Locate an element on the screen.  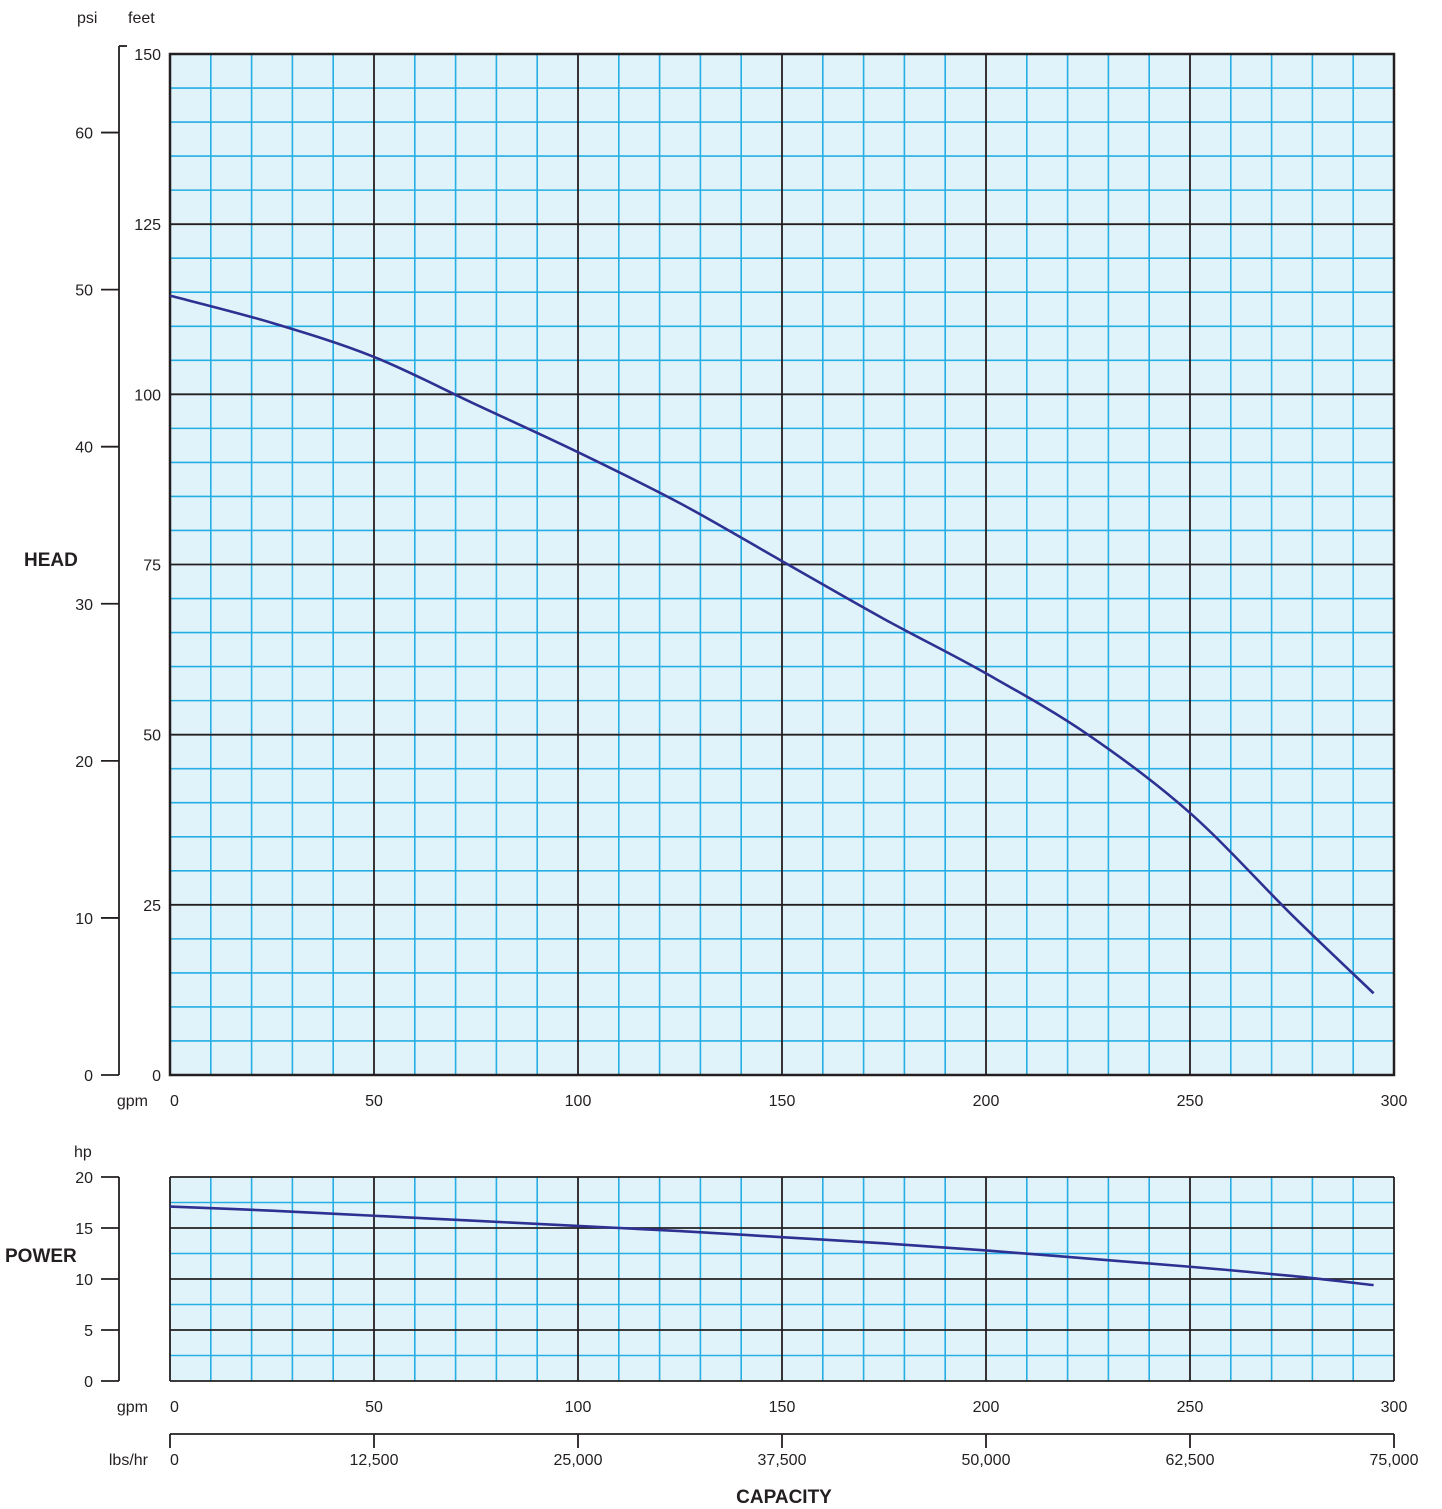
power-gpm-tick-labels: 0 50 100 150 200 250 300 is located at coordinates (788, 1407).